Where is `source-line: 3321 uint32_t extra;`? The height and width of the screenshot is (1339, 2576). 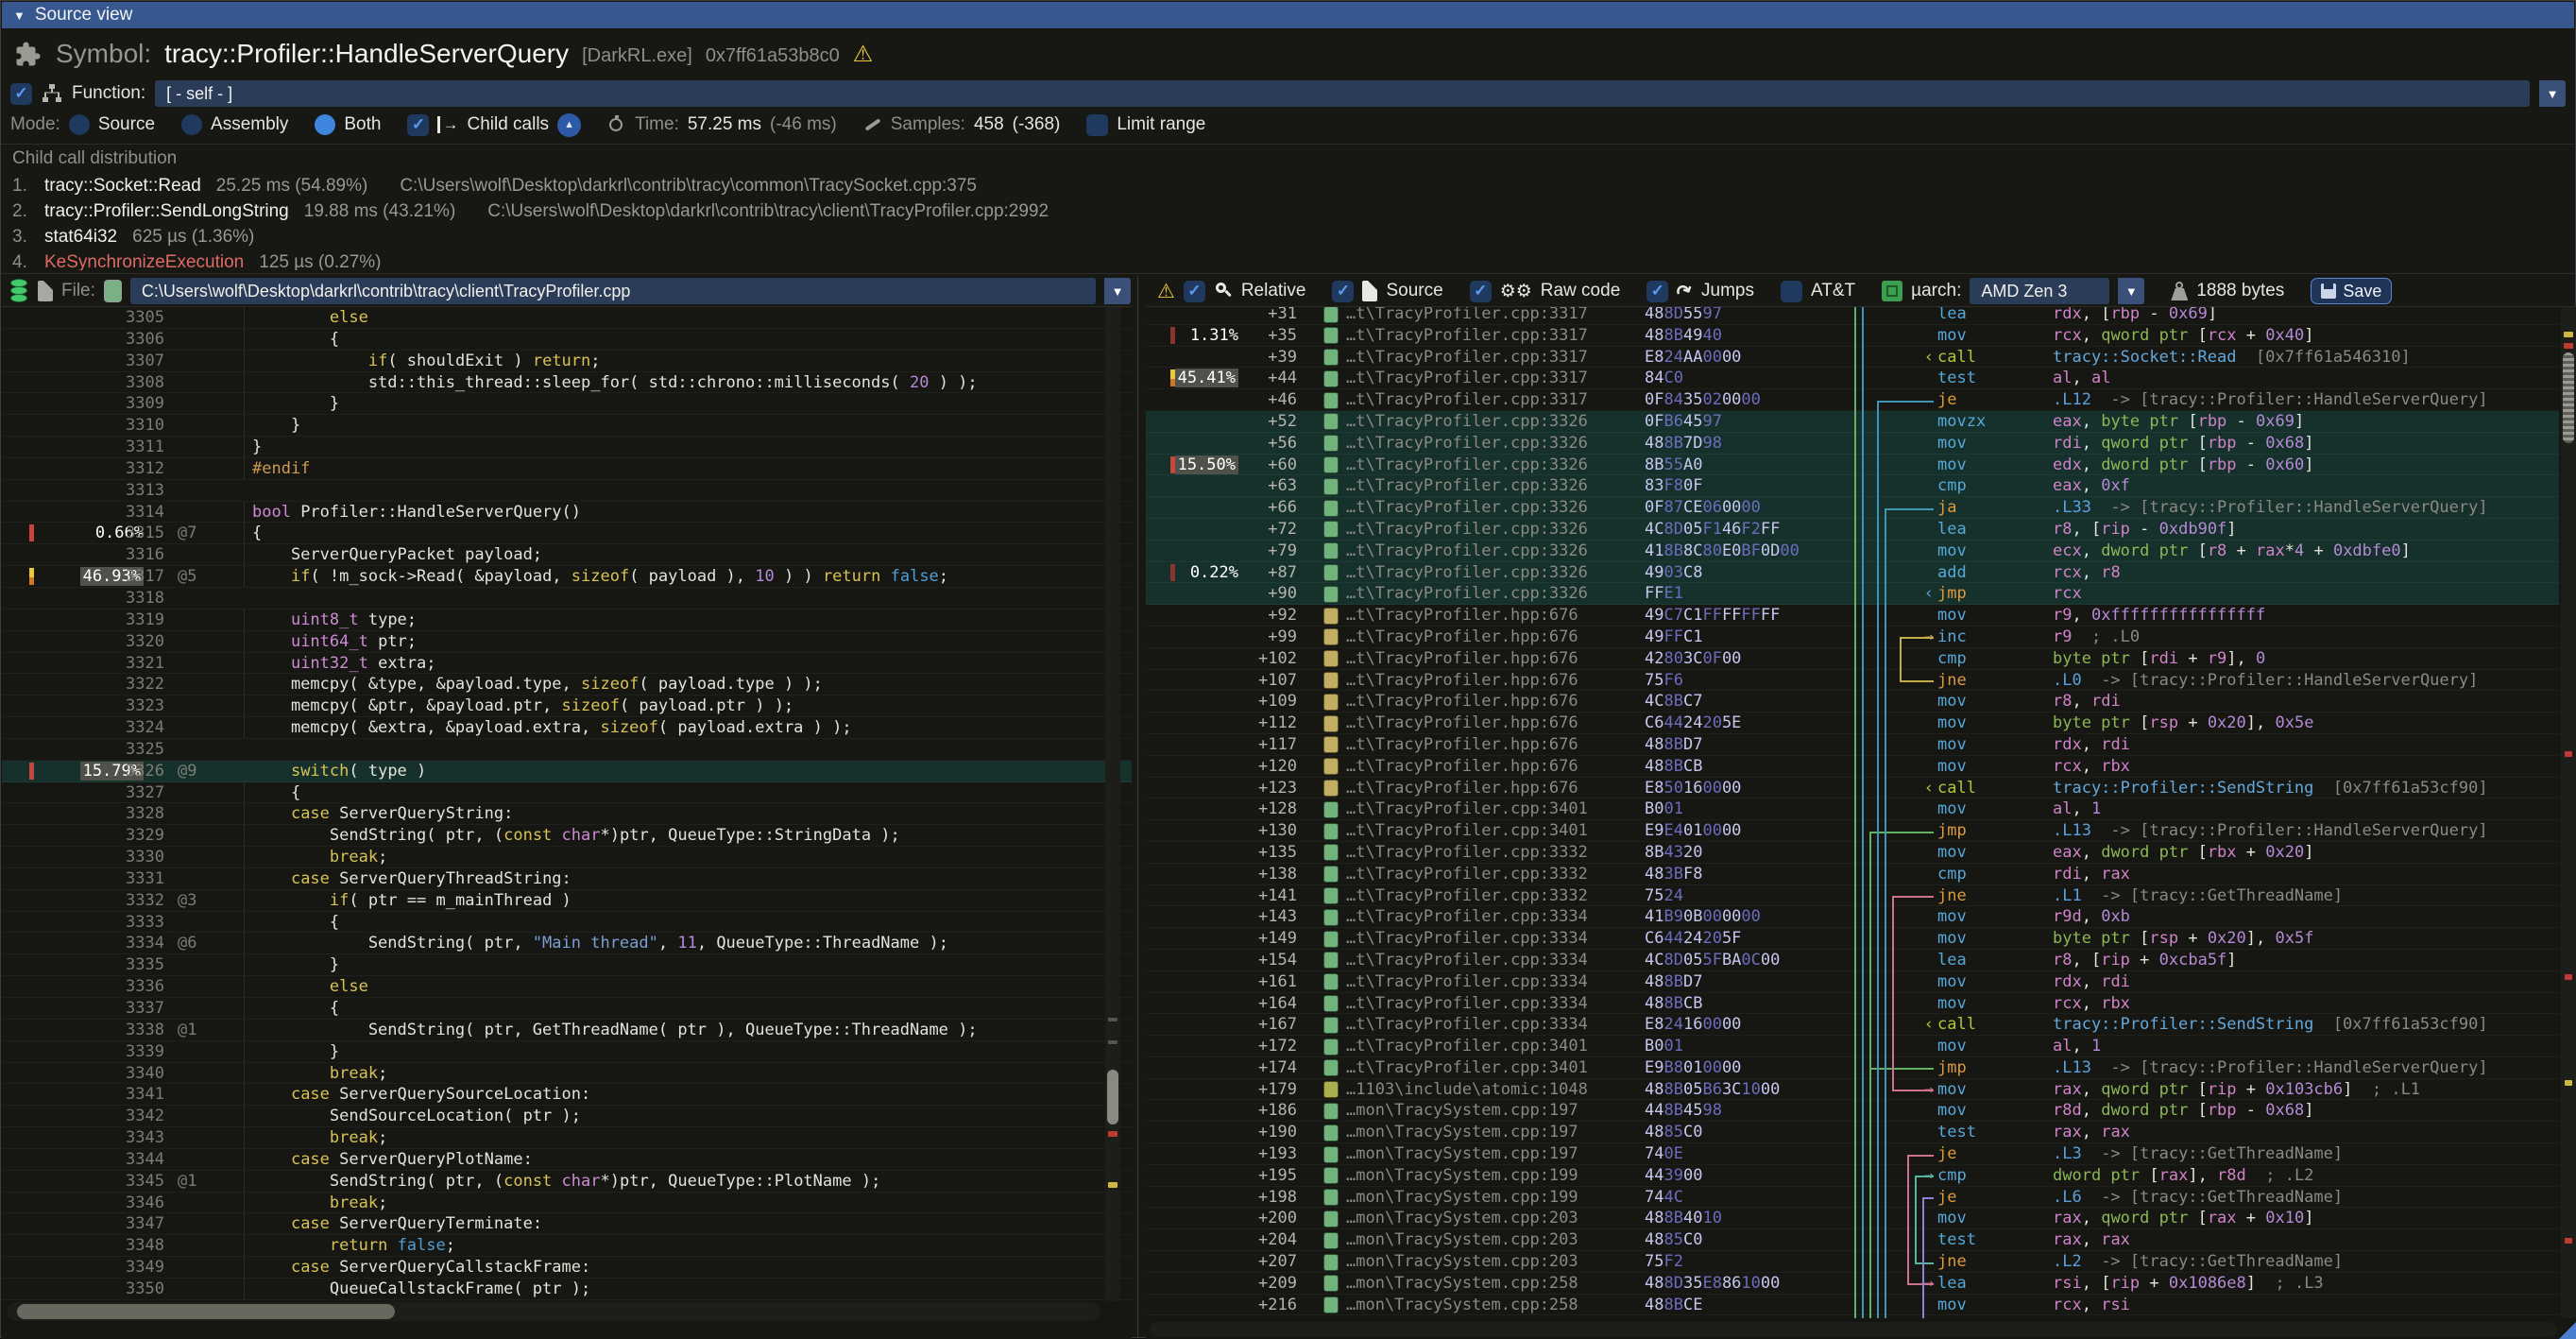 source-line: 3321 uint32_t extra; is located at coordinates (567, 663).